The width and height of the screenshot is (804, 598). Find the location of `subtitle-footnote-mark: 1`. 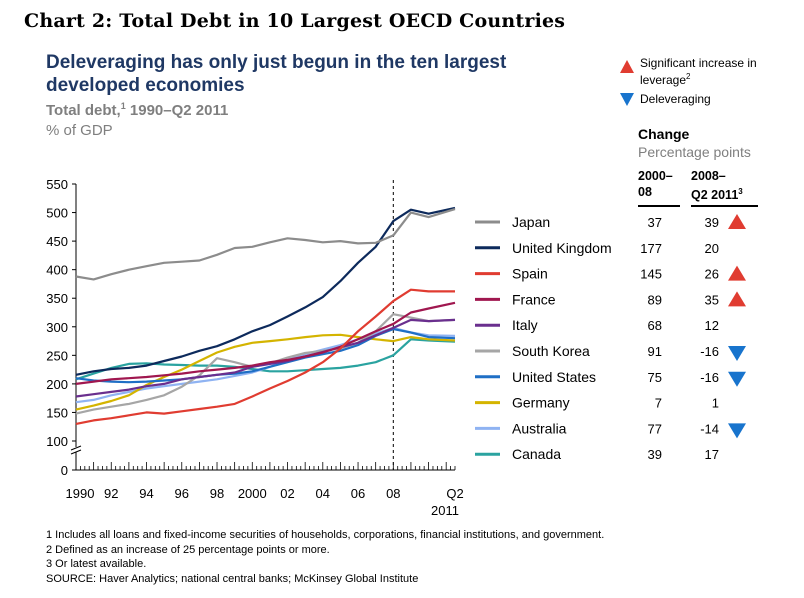

subtitle-footnote-mark: 1 is located at coordinates (123, 106).